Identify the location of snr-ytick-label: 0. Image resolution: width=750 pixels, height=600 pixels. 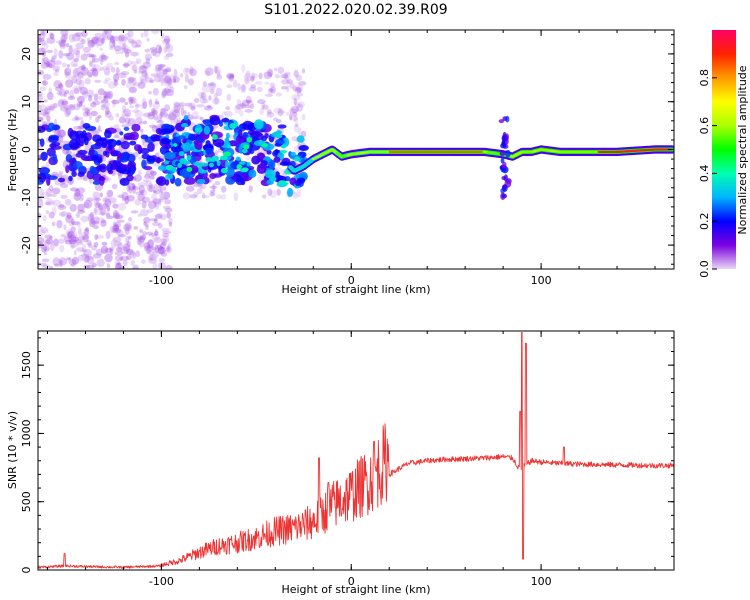
(26, 570).